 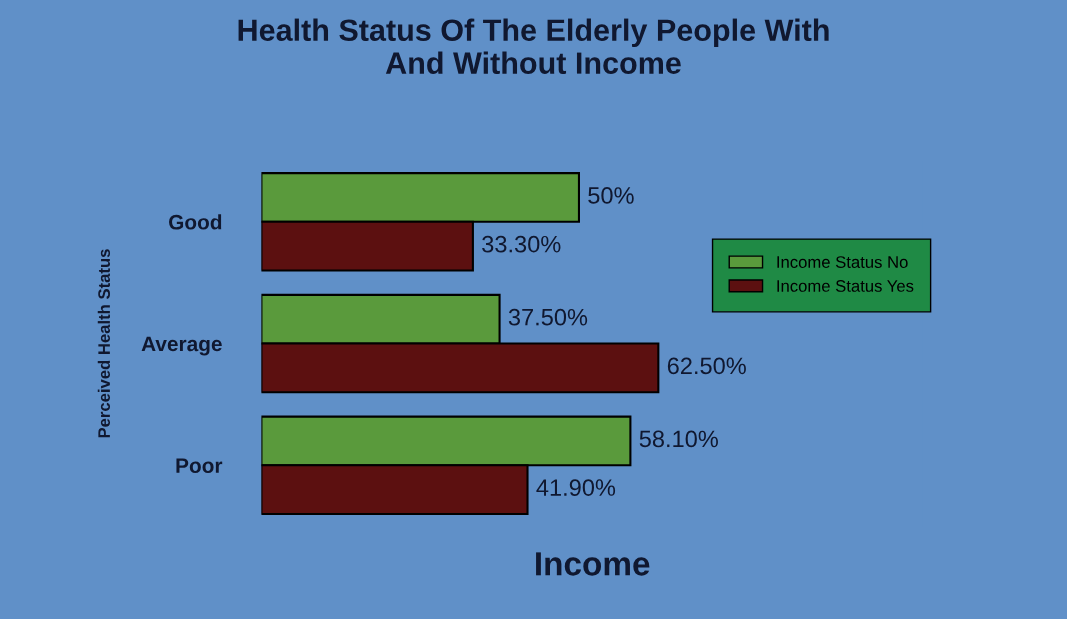 I want to click on y-axis-title: Perceived Health Status, so click(x=104, y=343).